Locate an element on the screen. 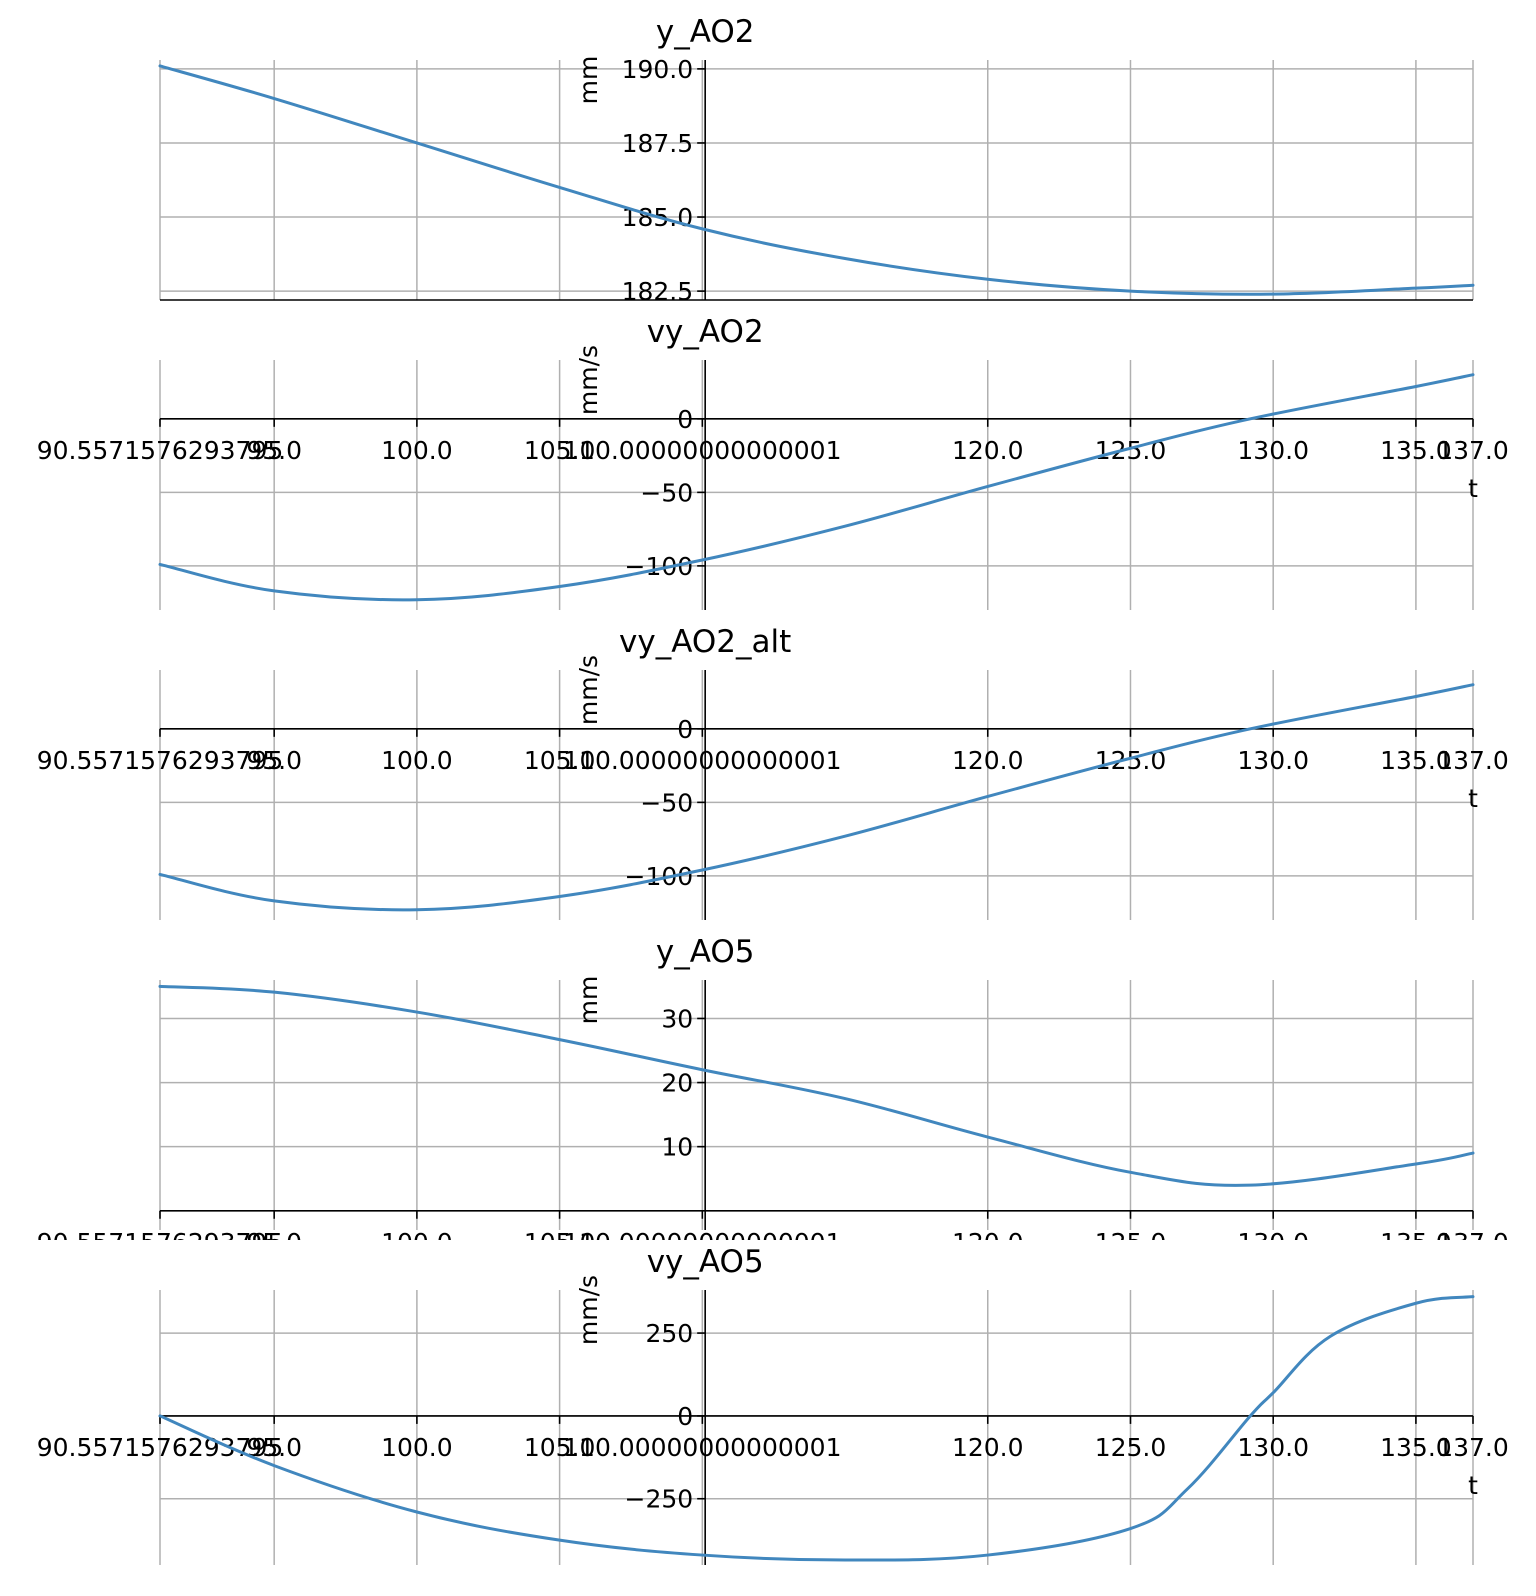 This screenshot has height=1596, width=1536. y-tick-label: 190.0 is located at coordinates (658, 69).